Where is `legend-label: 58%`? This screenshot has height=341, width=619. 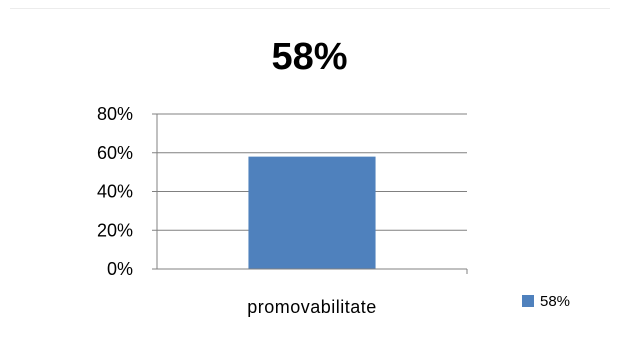 legend-label: 58% is located at coordinates (555, 301).